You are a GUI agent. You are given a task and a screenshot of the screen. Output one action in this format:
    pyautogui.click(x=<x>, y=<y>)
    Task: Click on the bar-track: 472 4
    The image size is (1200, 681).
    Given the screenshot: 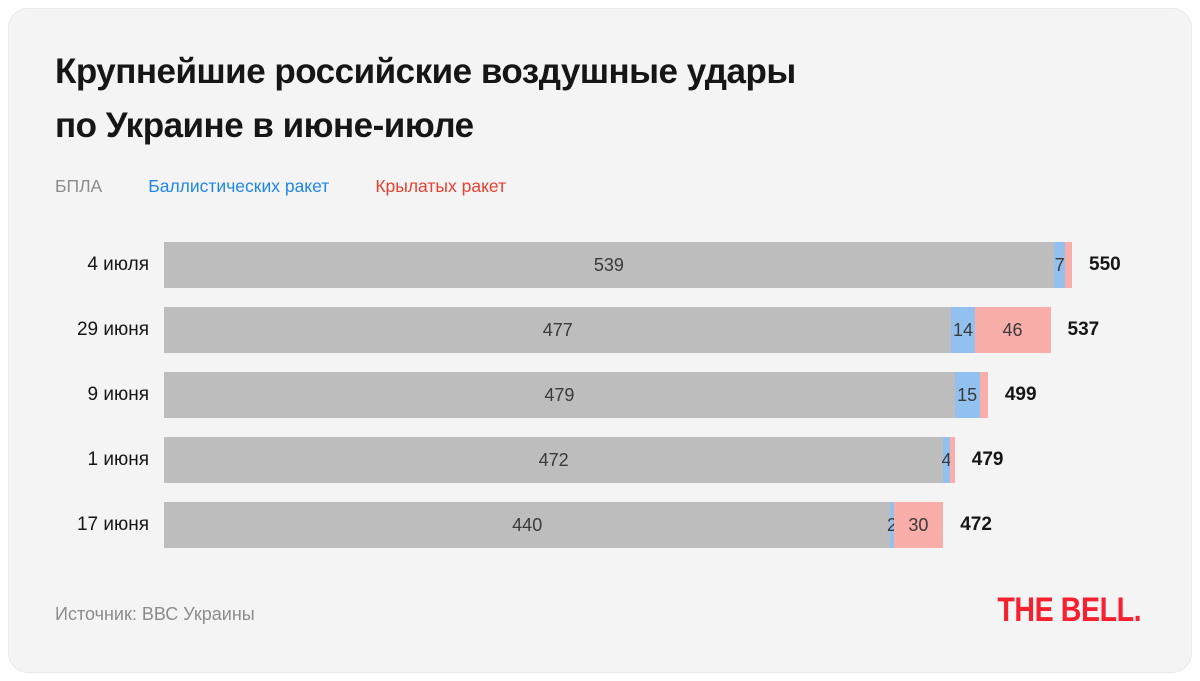 What is the action you would take?
    pyautogui.click(x=618, y=460)
    